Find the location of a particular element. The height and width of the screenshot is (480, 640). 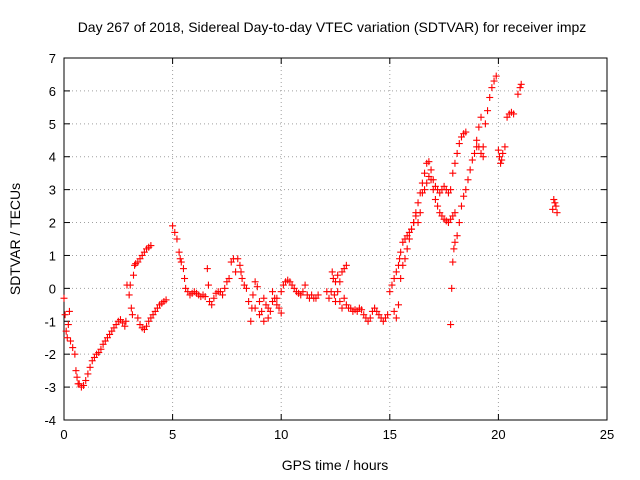

y-tick-label: -2 is located at coordinates (50, 354).